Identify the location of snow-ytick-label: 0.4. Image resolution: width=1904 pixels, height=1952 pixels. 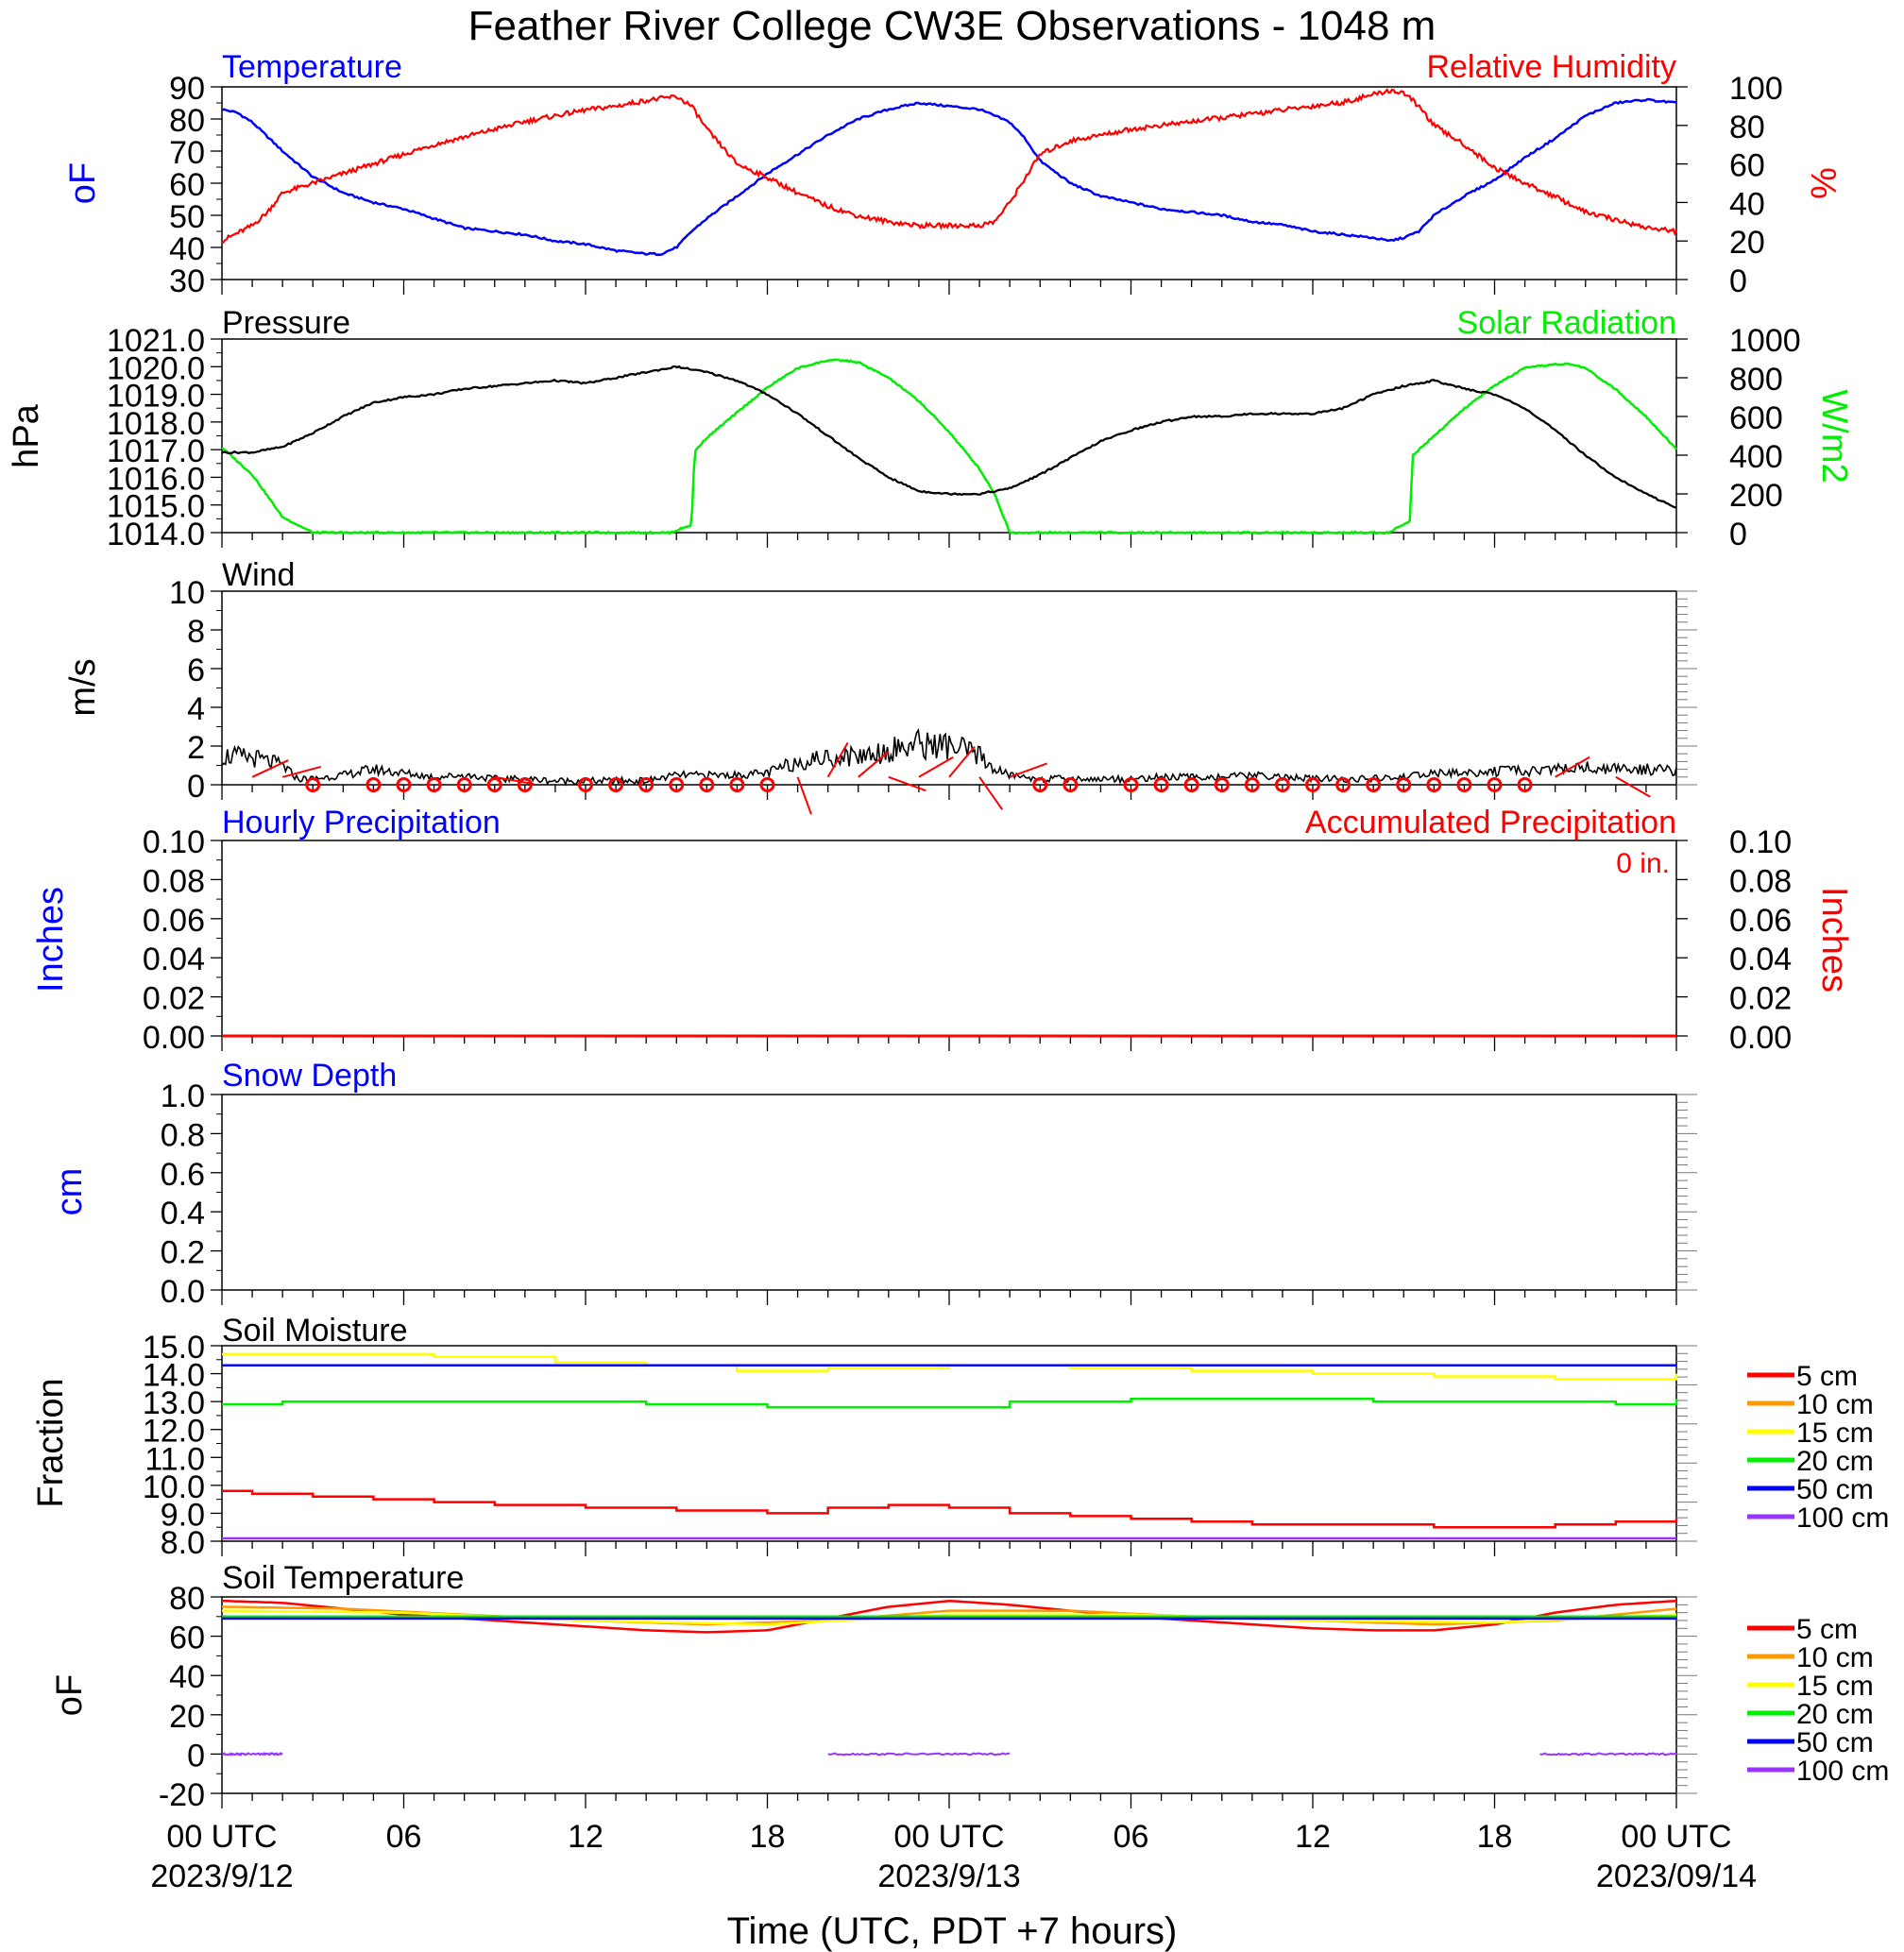
(183, 1213).